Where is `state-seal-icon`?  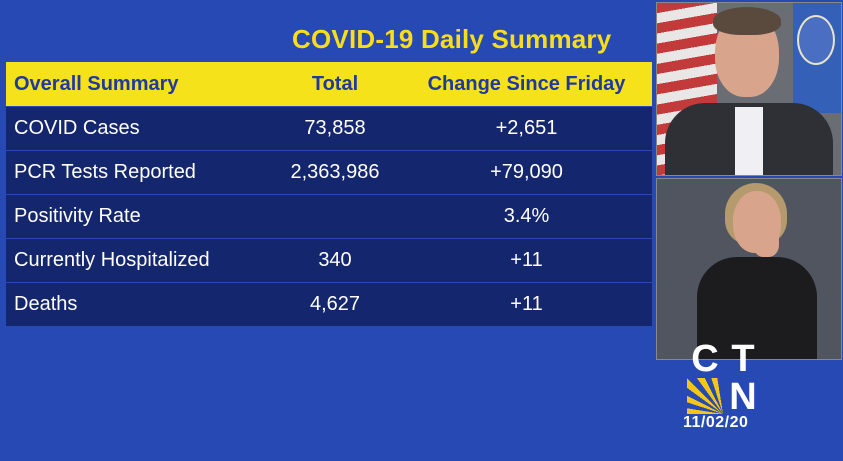
state-seal-icon is located at coordinates (816, 40).